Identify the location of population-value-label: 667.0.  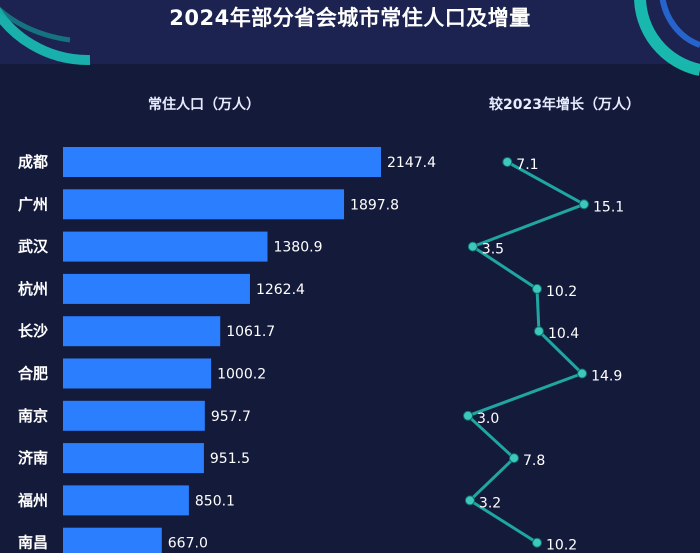
(188, 544).